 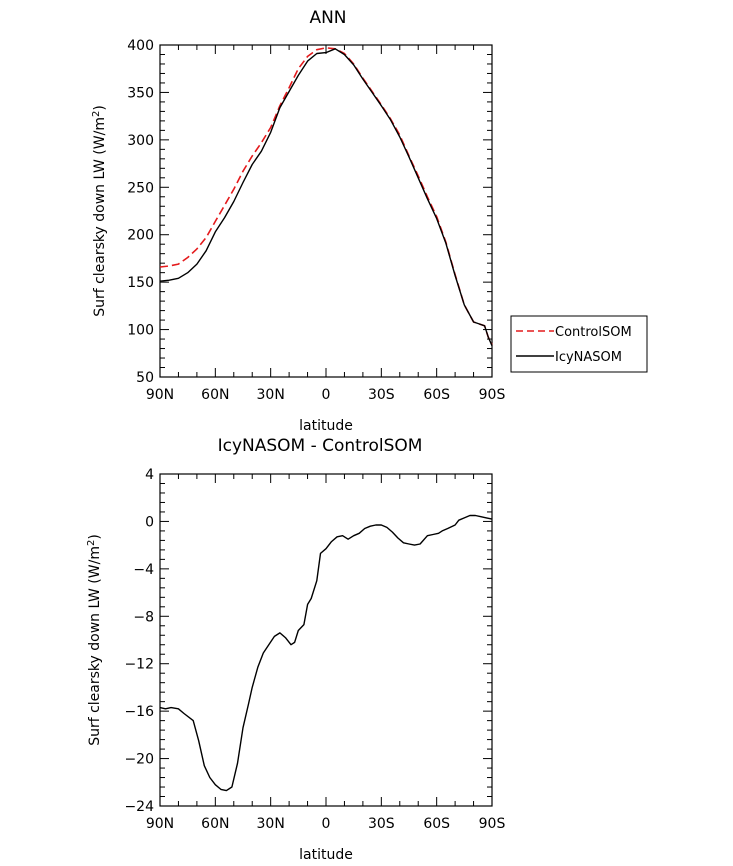 I want to click on panel0-xtick-label: 0, so click(x=326, y=395).